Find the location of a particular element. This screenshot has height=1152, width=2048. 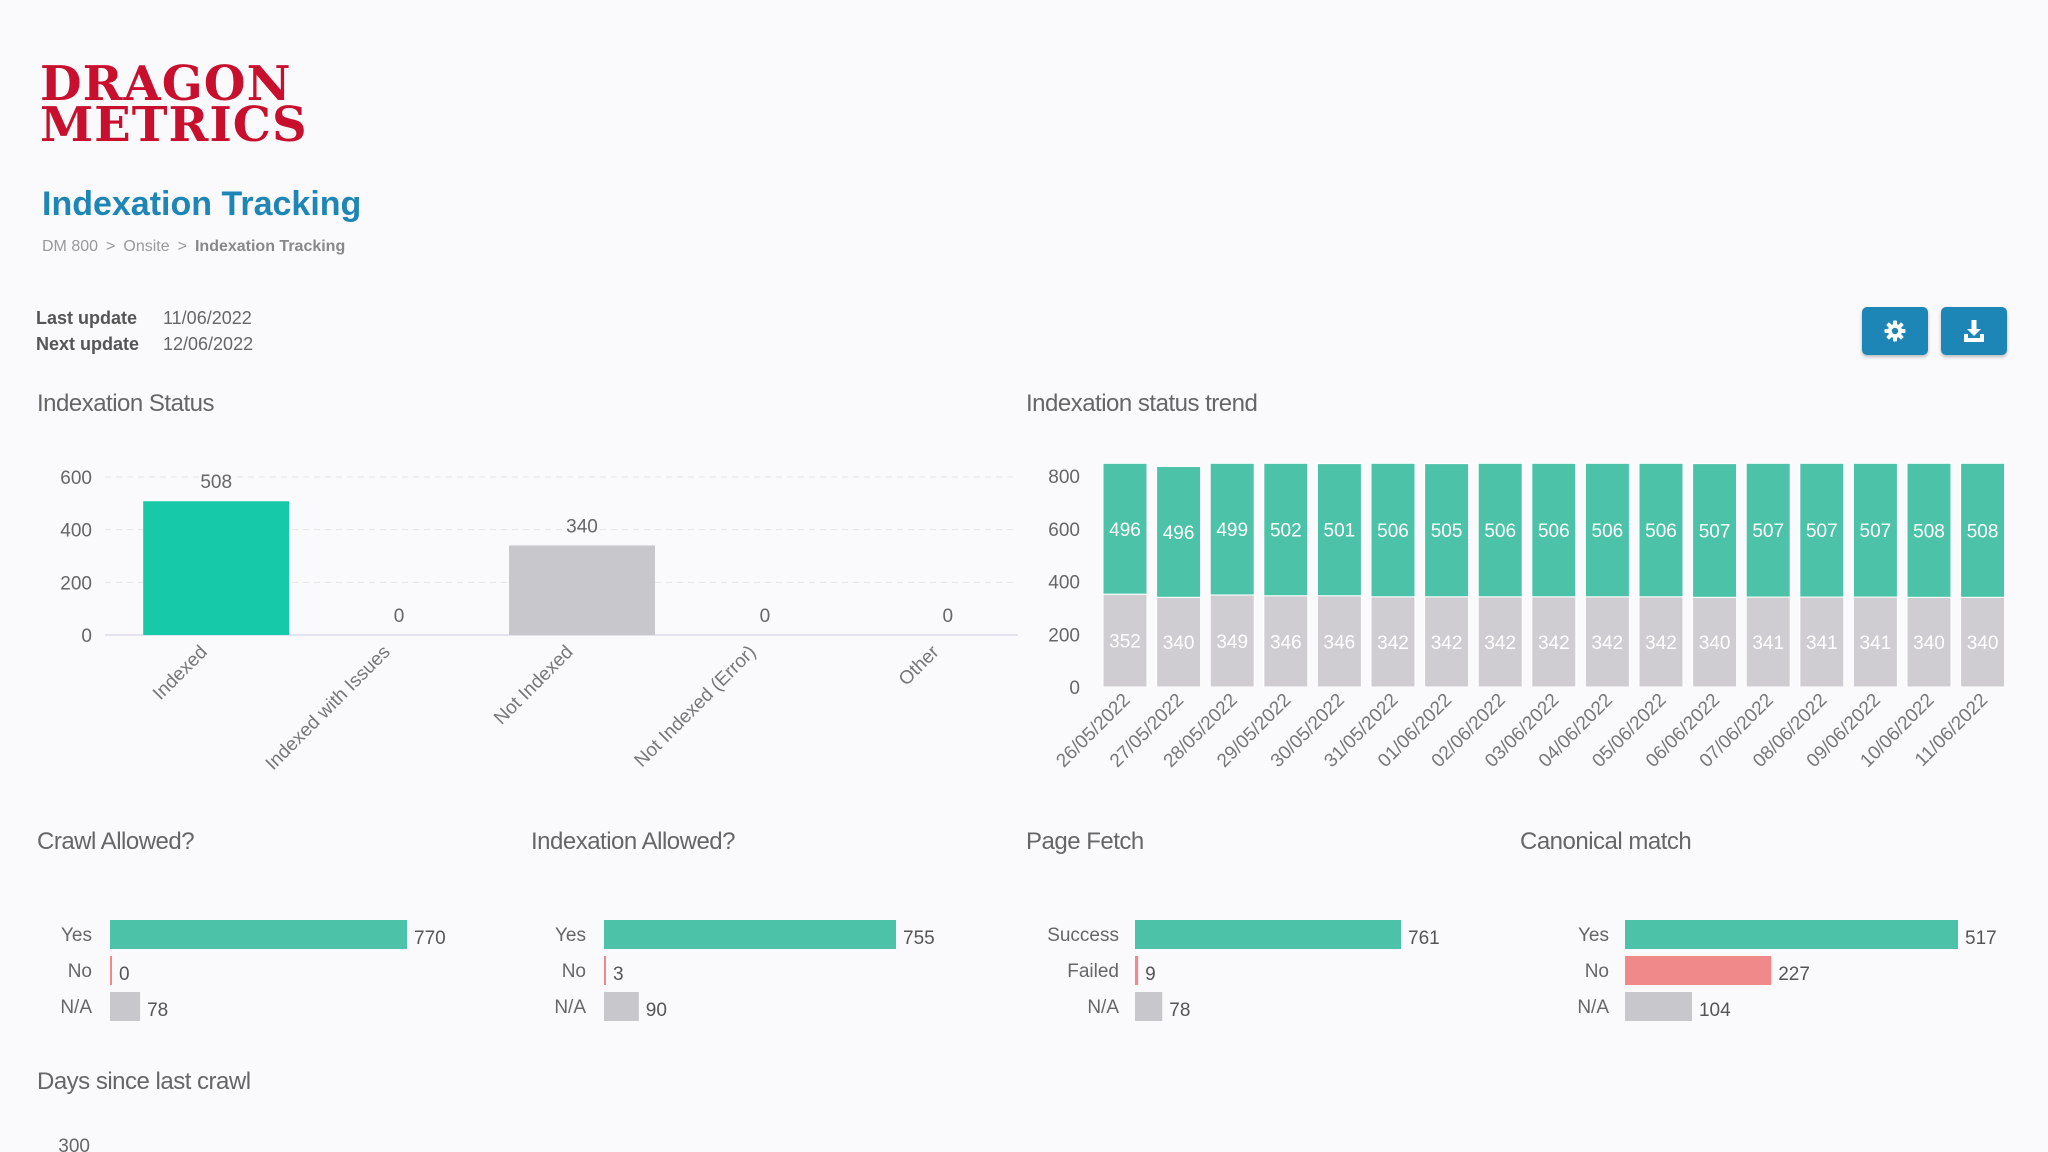

canonical-match-title: Canonical match is located at coordinates (1606, 841).